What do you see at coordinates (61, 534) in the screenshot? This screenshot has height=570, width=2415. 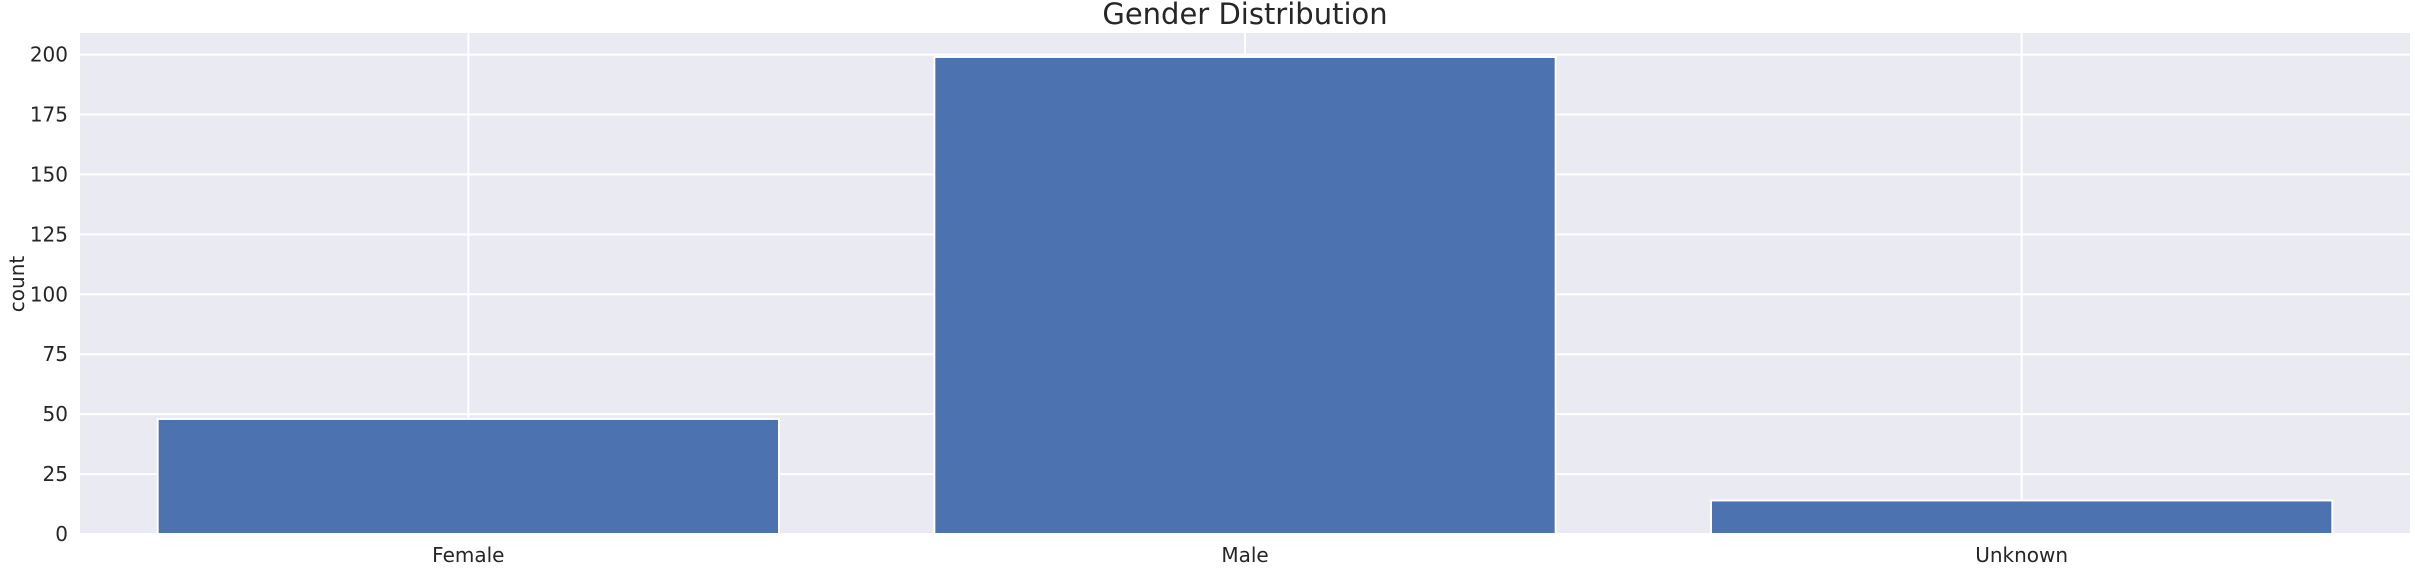 I see `y-tick-label: 0` at bounding box center [61, 534].